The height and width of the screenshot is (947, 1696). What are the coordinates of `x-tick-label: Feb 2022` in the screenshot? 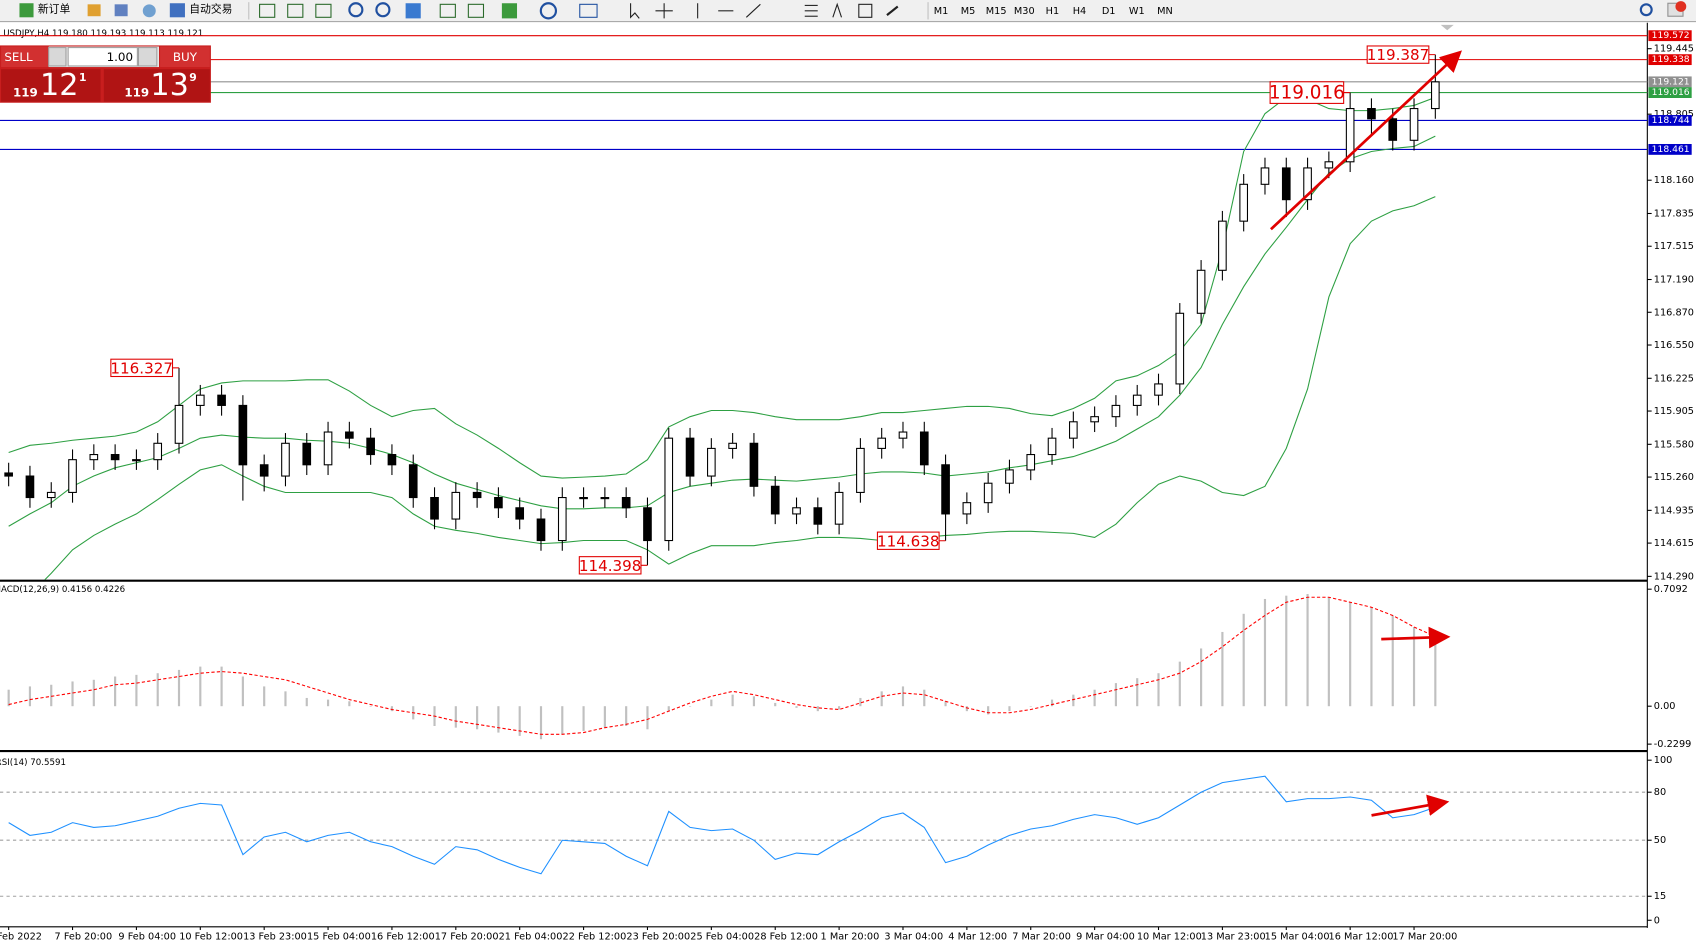 It's located at (21, 937).